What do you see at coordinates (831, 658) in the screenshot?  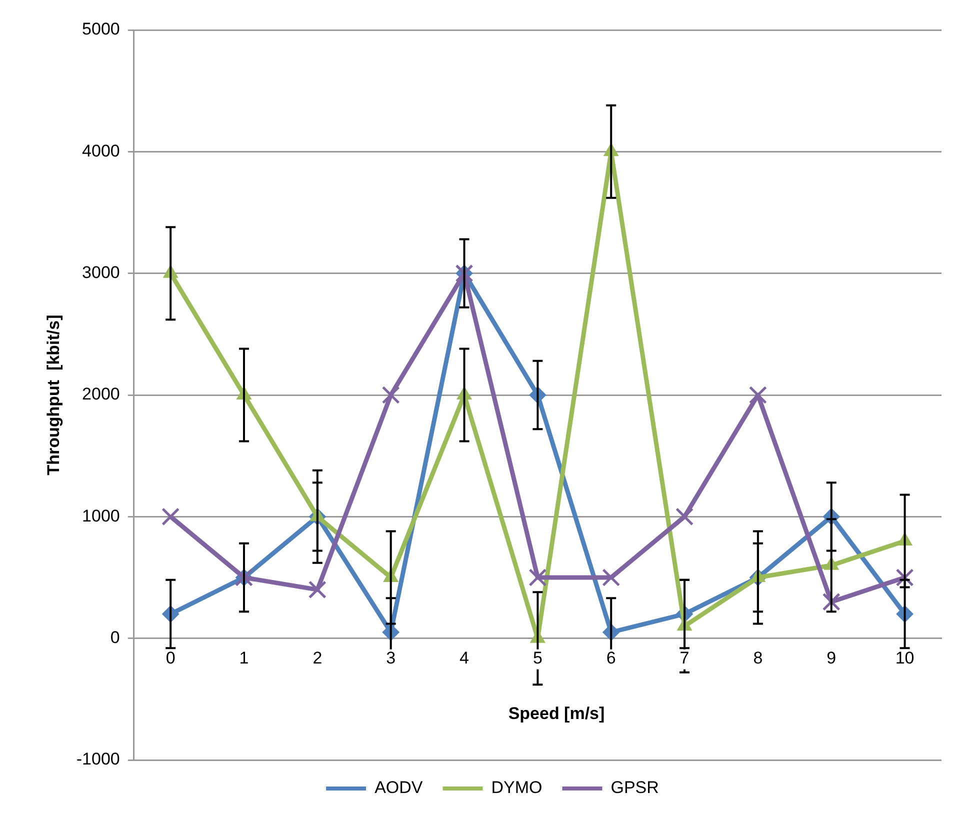 I see `x-tick-label: 9` at bounding box center [831, 658].